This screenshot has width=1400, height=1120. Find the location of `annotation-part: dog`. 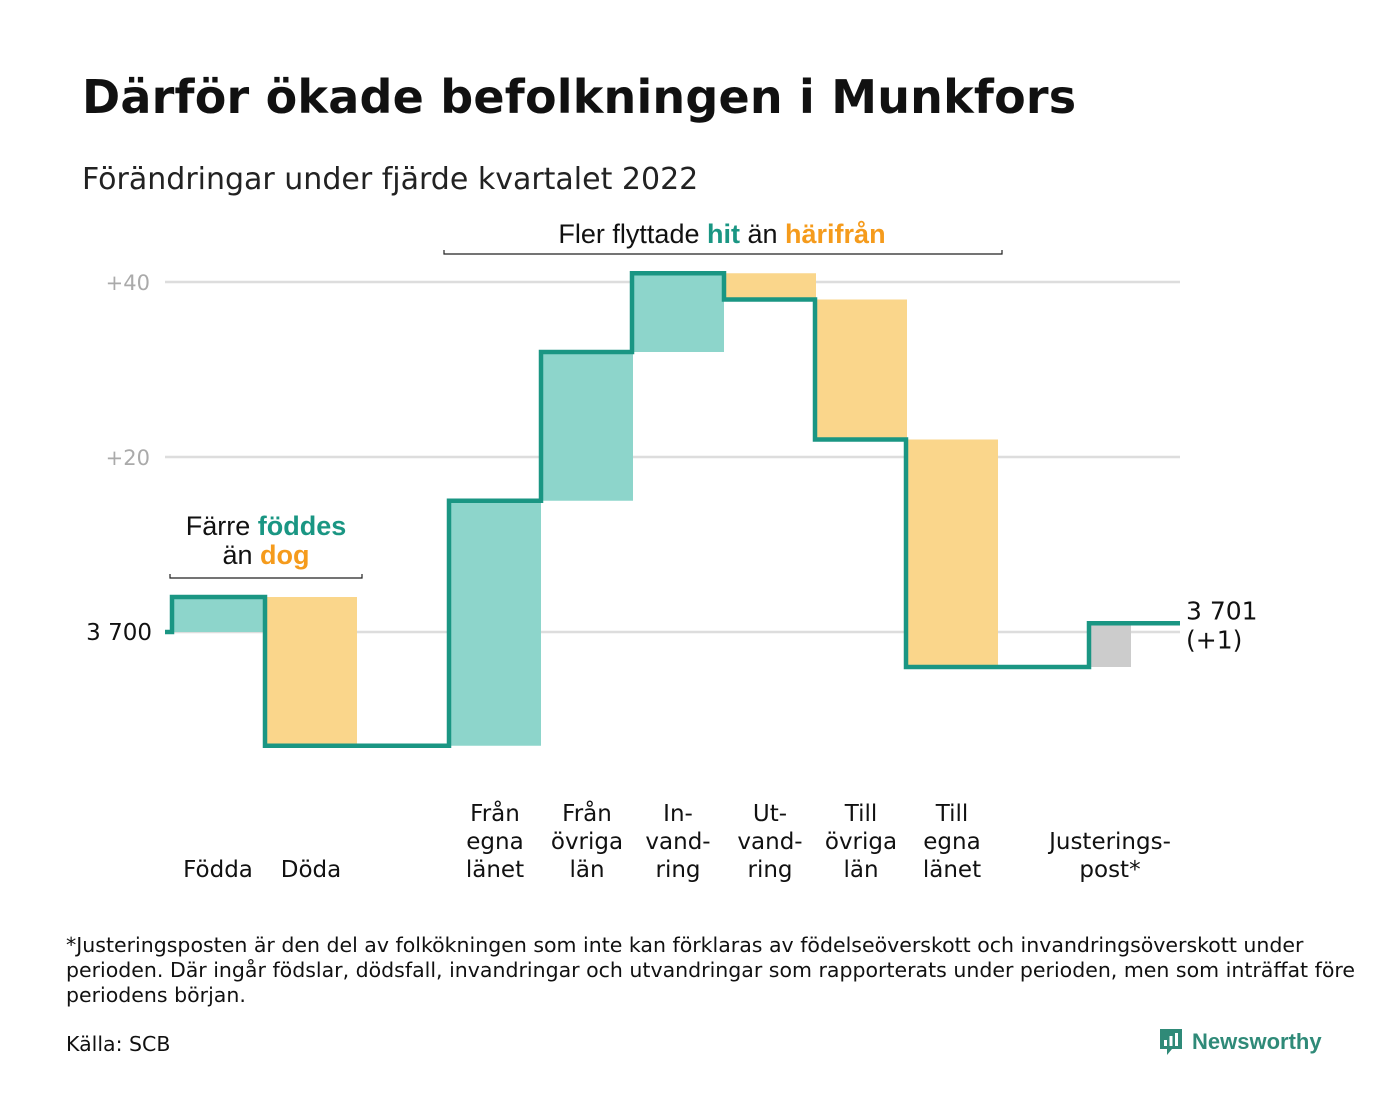

annotation-part: dog is located at coordinates (284, 555).